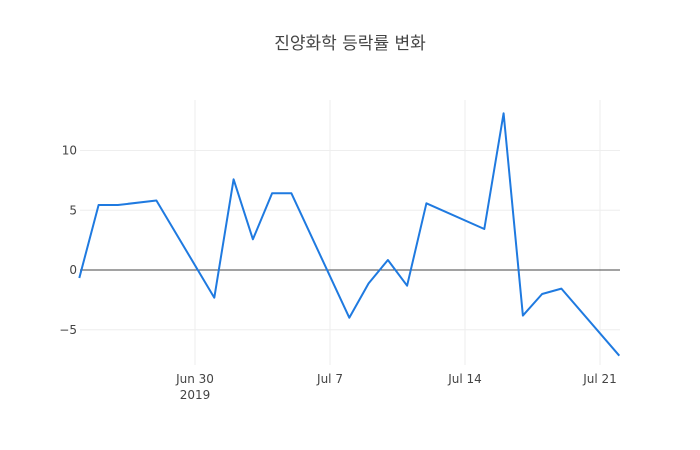  What do you see at coordinates (350, 44) in the screenshot?
I see `chart-title: 진양화학 등락률 변화` at bounding box center [350, 44].